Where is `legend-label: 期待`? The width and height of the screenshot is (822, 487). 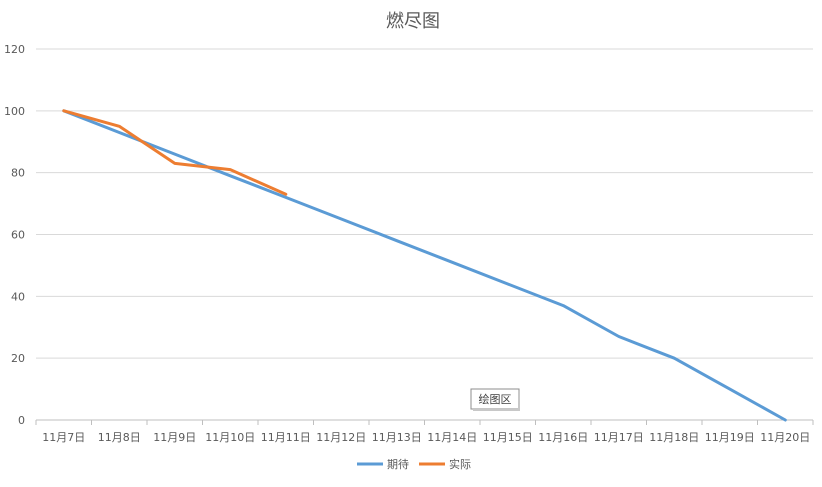
legend-label: 期待 is located at coordinates (398, 464).